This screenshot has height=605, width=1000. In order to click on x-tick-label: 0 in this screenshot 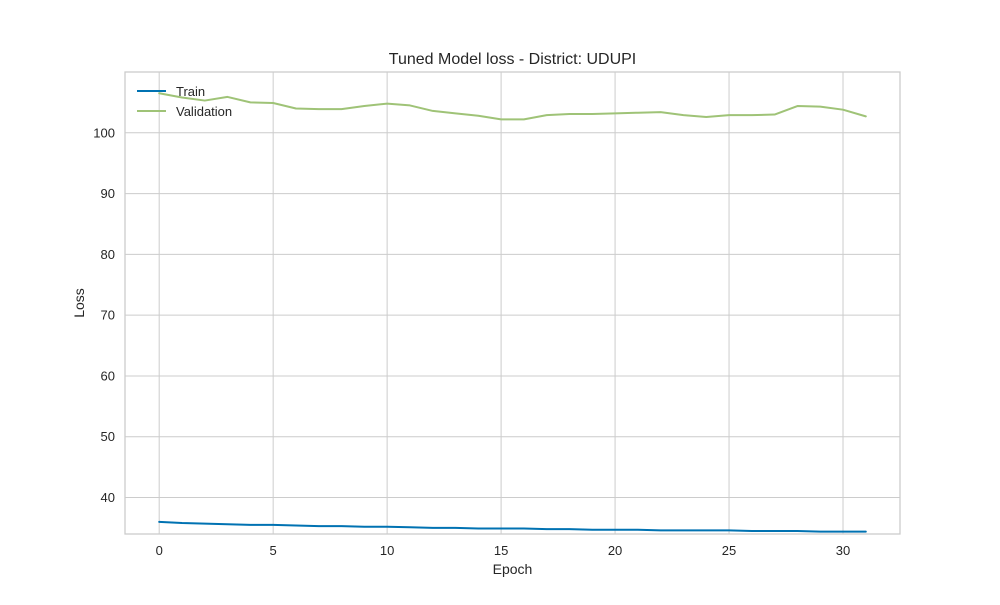, I will do `click(159, 550)`.